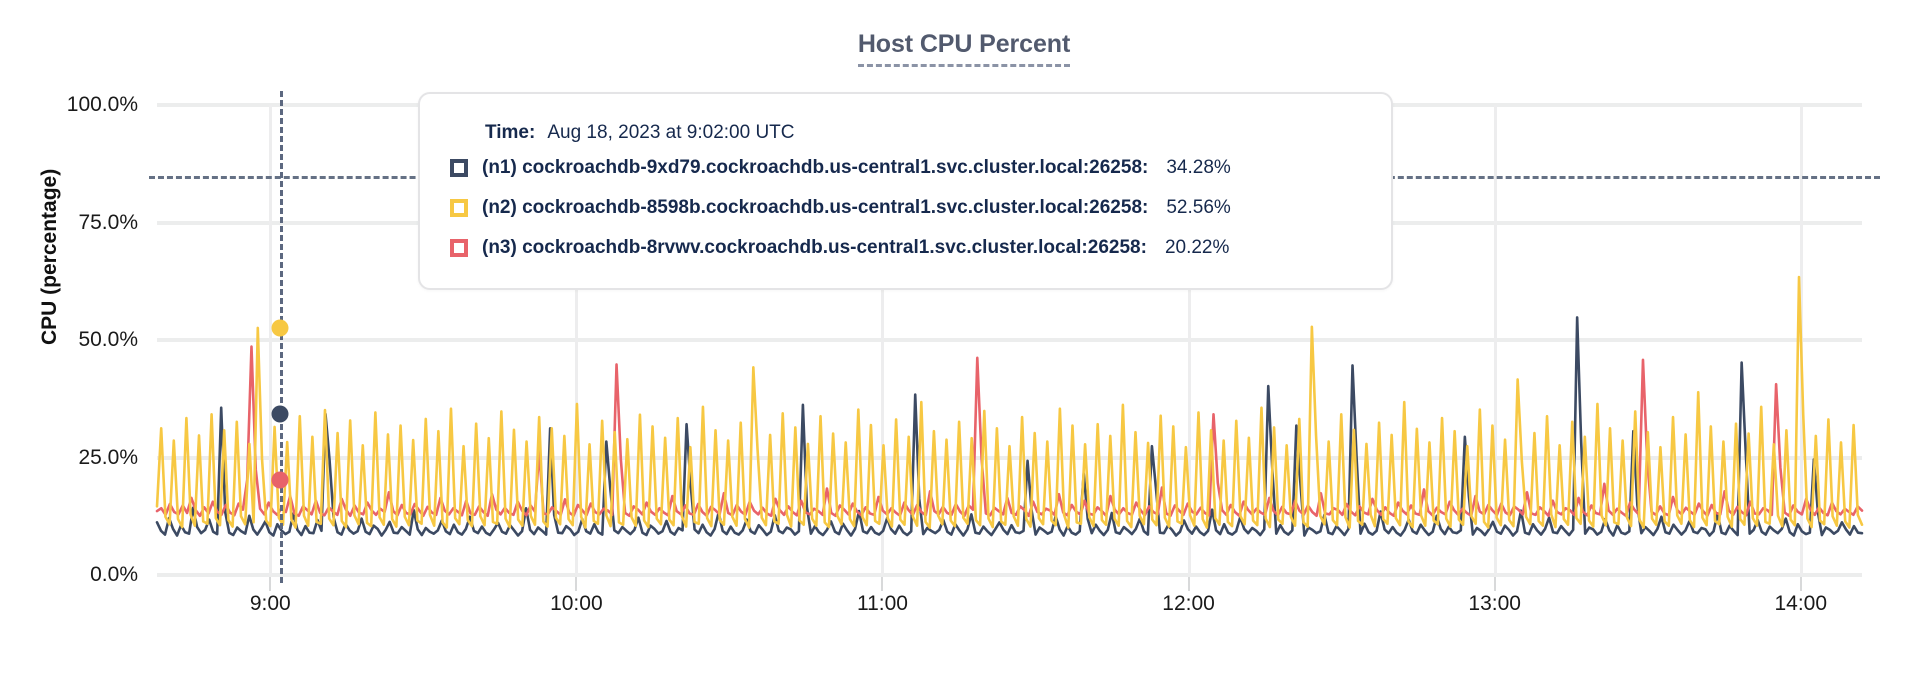  What do you see at coordinates (576, 603) in the screenshot?
I see `x-tick-label: 10:00` at bounding box center [576, 603].